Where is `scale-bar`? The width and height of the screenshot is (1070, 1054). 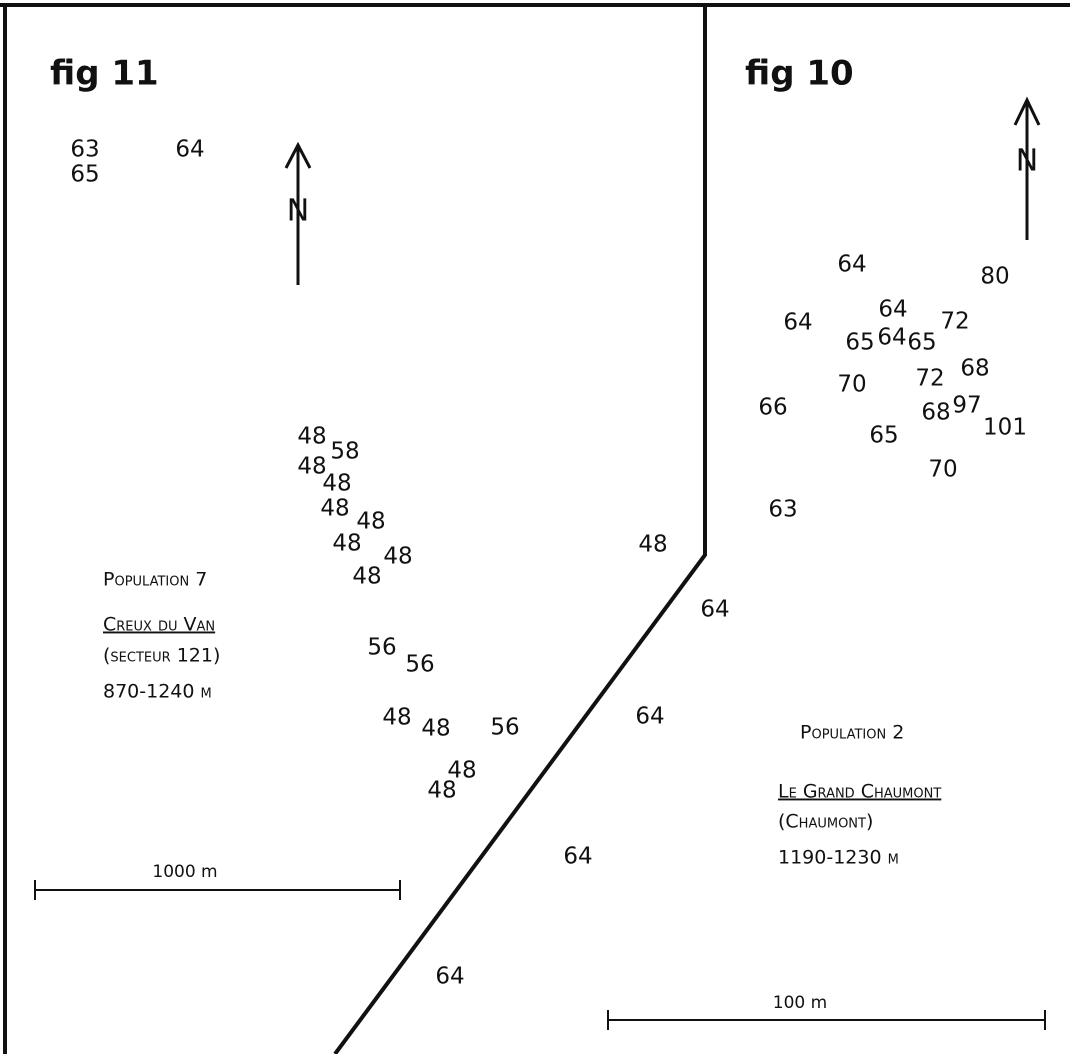
scale-bar is located at coordinates (540, 955).